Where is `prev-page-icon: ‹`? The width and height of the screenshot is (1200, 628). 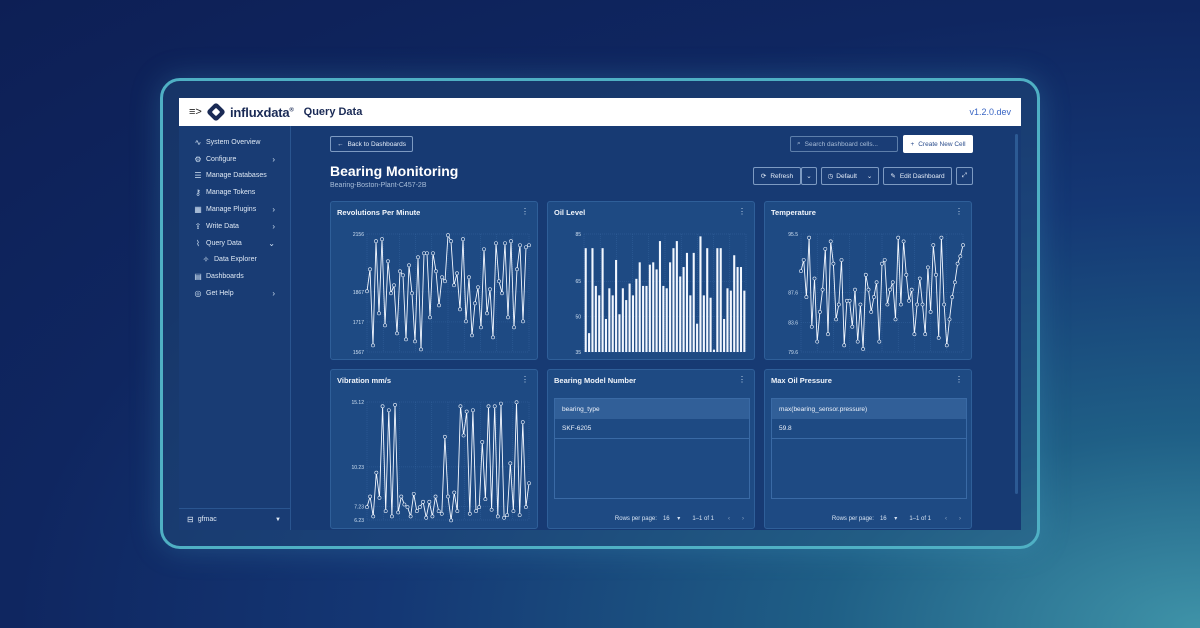
prev-page-icon: ‹ is located at coordinates (729, 518).